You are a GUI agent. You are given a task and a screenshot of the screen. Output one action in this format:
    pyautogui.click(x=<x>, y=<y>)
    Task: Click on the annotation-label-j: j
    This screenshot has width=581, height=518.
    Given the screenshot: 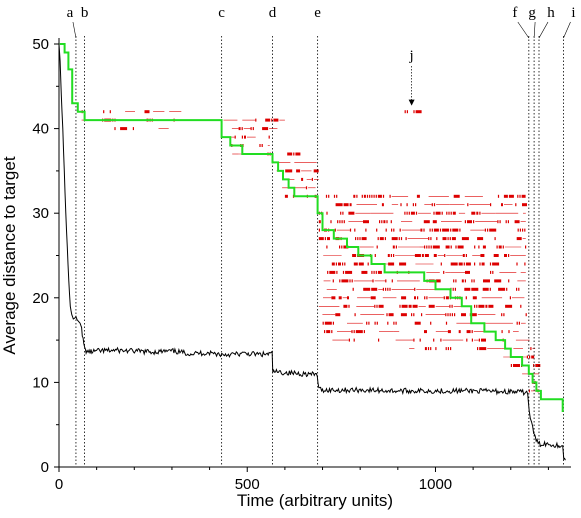 What is the action you would take?
    pyautogui.click(x=411, y=56)
    